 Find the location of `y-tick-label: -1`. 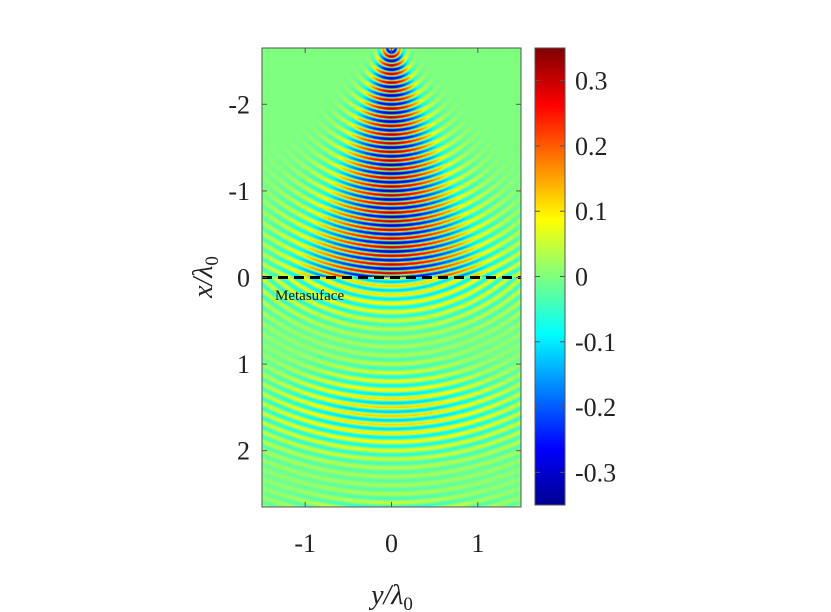

y-tick-label: -1 is located at coordinates (239, 191).